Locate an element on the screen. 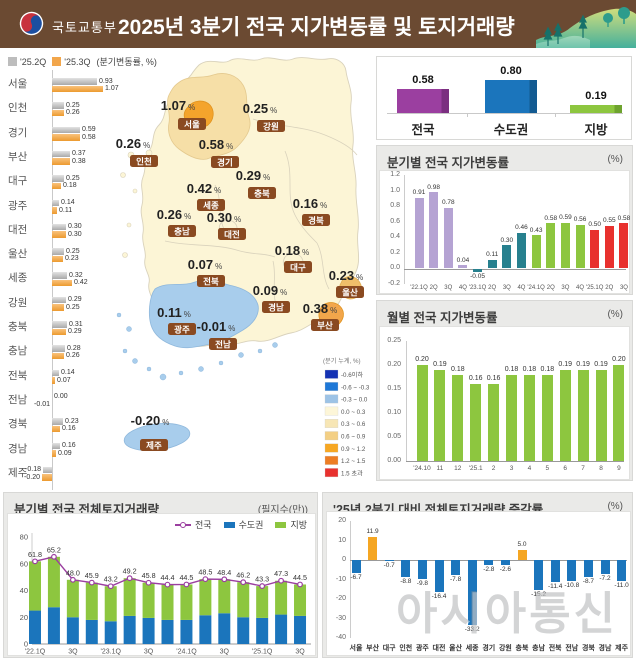  region-value: 0.25 is located at coordinates (73, 178).